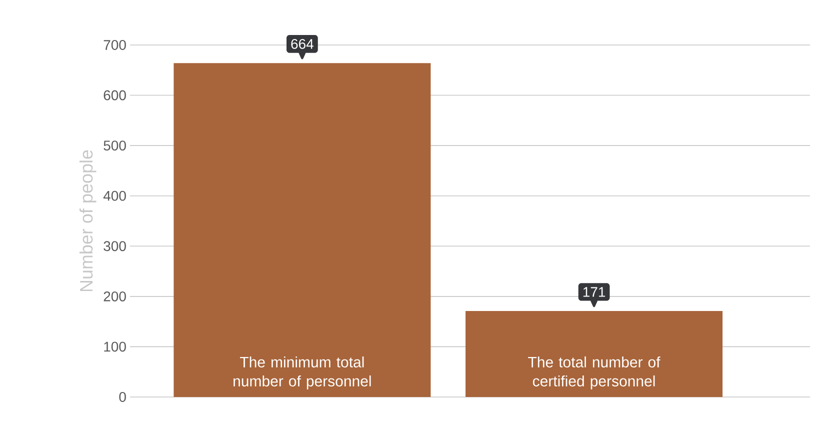 This screenshot has height=436, width=830. I want to click on y-tick-label: 100, so click(115, 347).